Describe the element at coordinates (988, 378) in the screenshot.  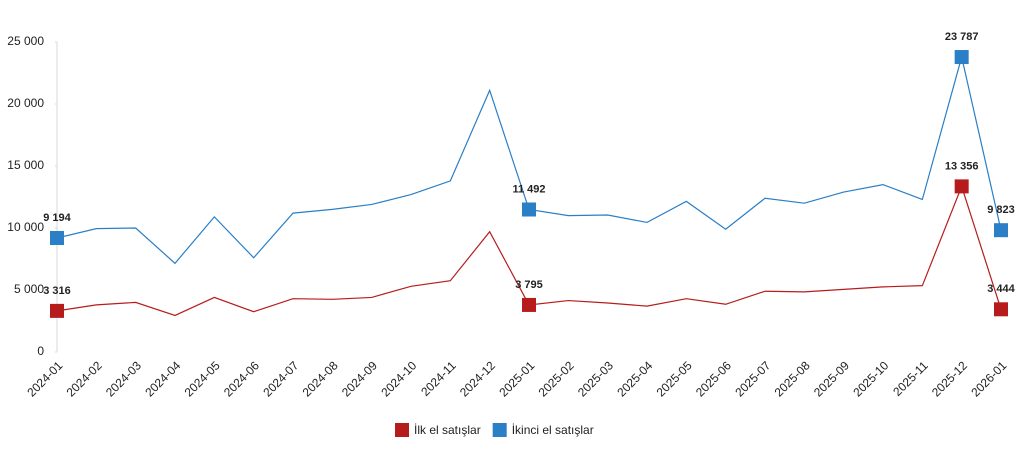
I see `x-tick-label: 2026-01` at that location.